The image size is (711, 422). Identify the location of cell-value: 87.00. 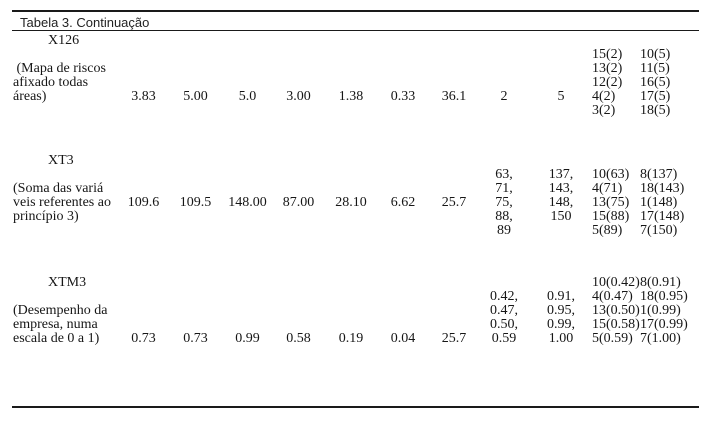
(298, 202).